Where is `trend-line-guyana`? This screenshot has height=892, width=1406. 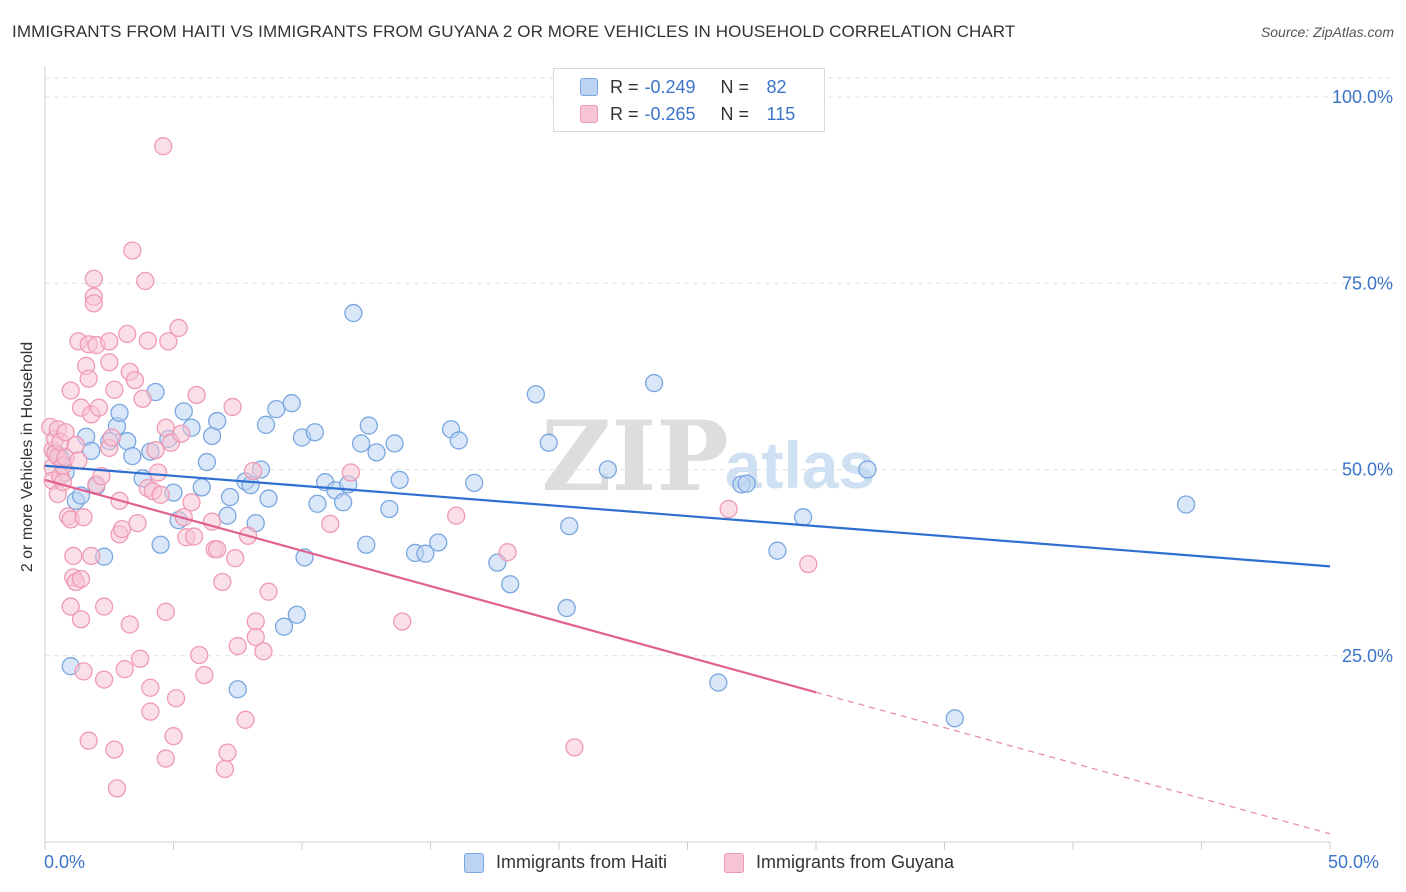
trend-line-guyana is located at coordinates (430, 586).